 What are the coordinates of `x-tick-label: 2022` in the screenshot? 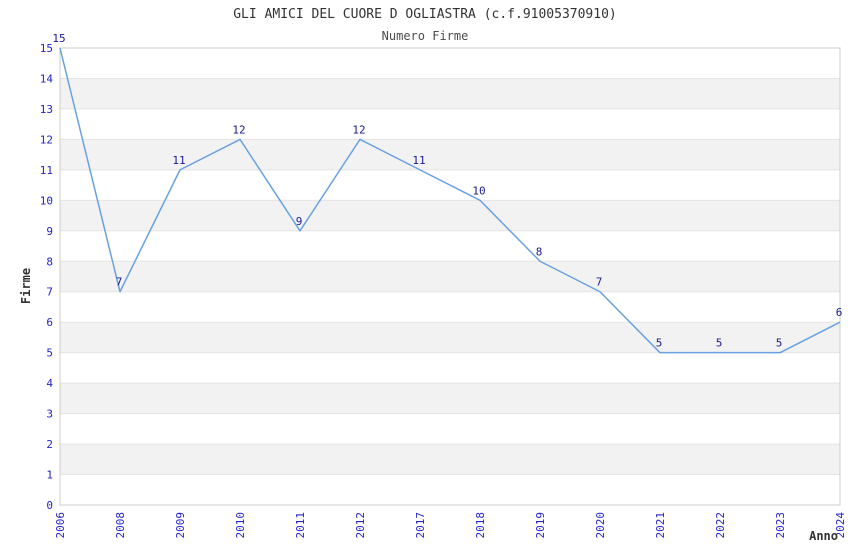 It's located at (720, 525).